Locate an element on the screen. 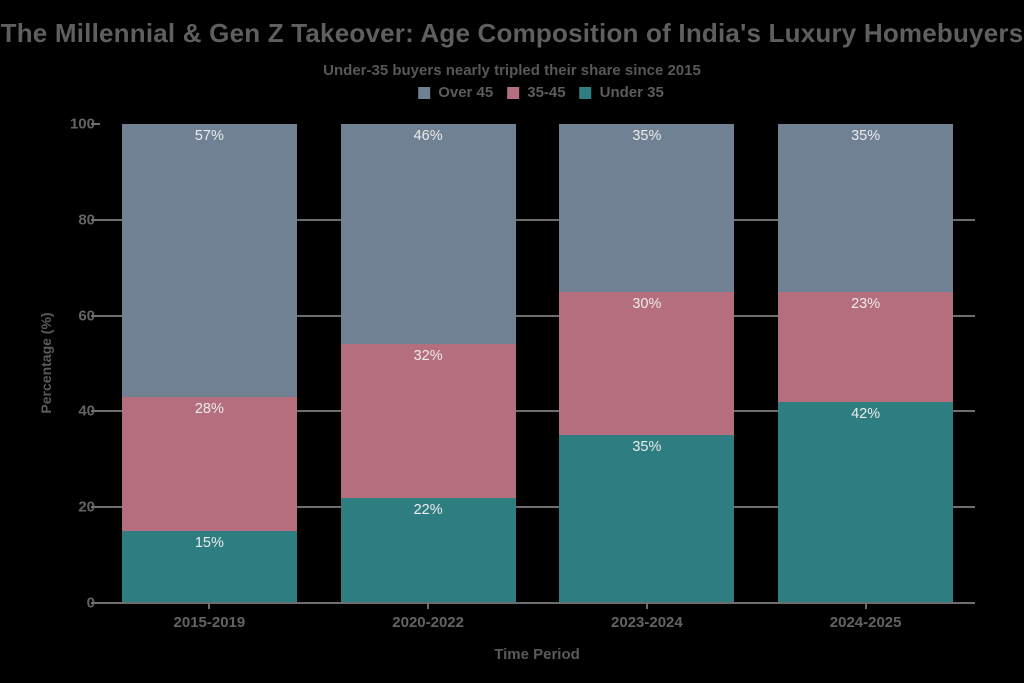  y-tick-label-80: 80 is located at coordinates (86, 220).